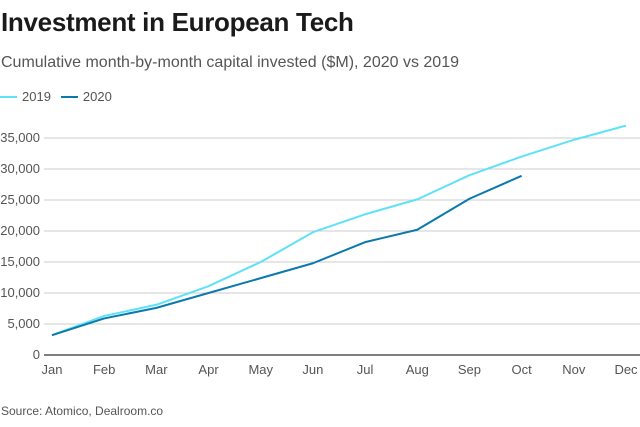 The height and width of the screenshot is (427, 640). Describe the element at coordinates (156, 369) in the screenshot. I see `x-tick-label: Mar` at that location.